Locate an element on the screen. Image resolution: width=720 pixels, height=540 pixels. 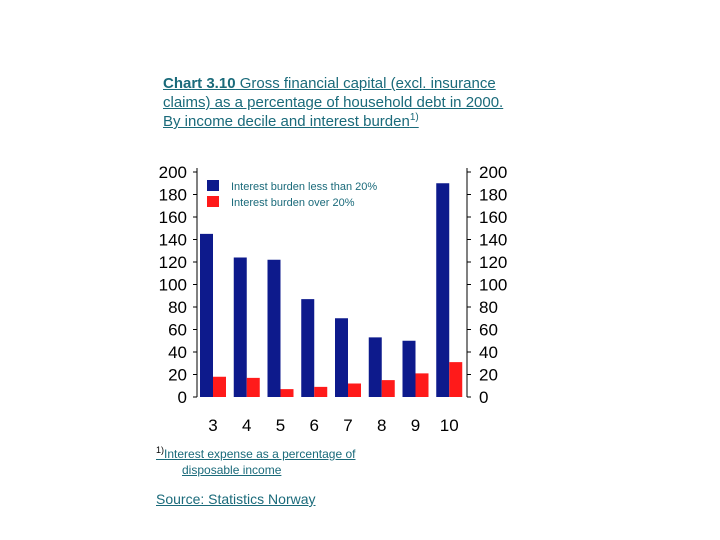
x-tick-label: 7 is located at coordinates (347, 425).